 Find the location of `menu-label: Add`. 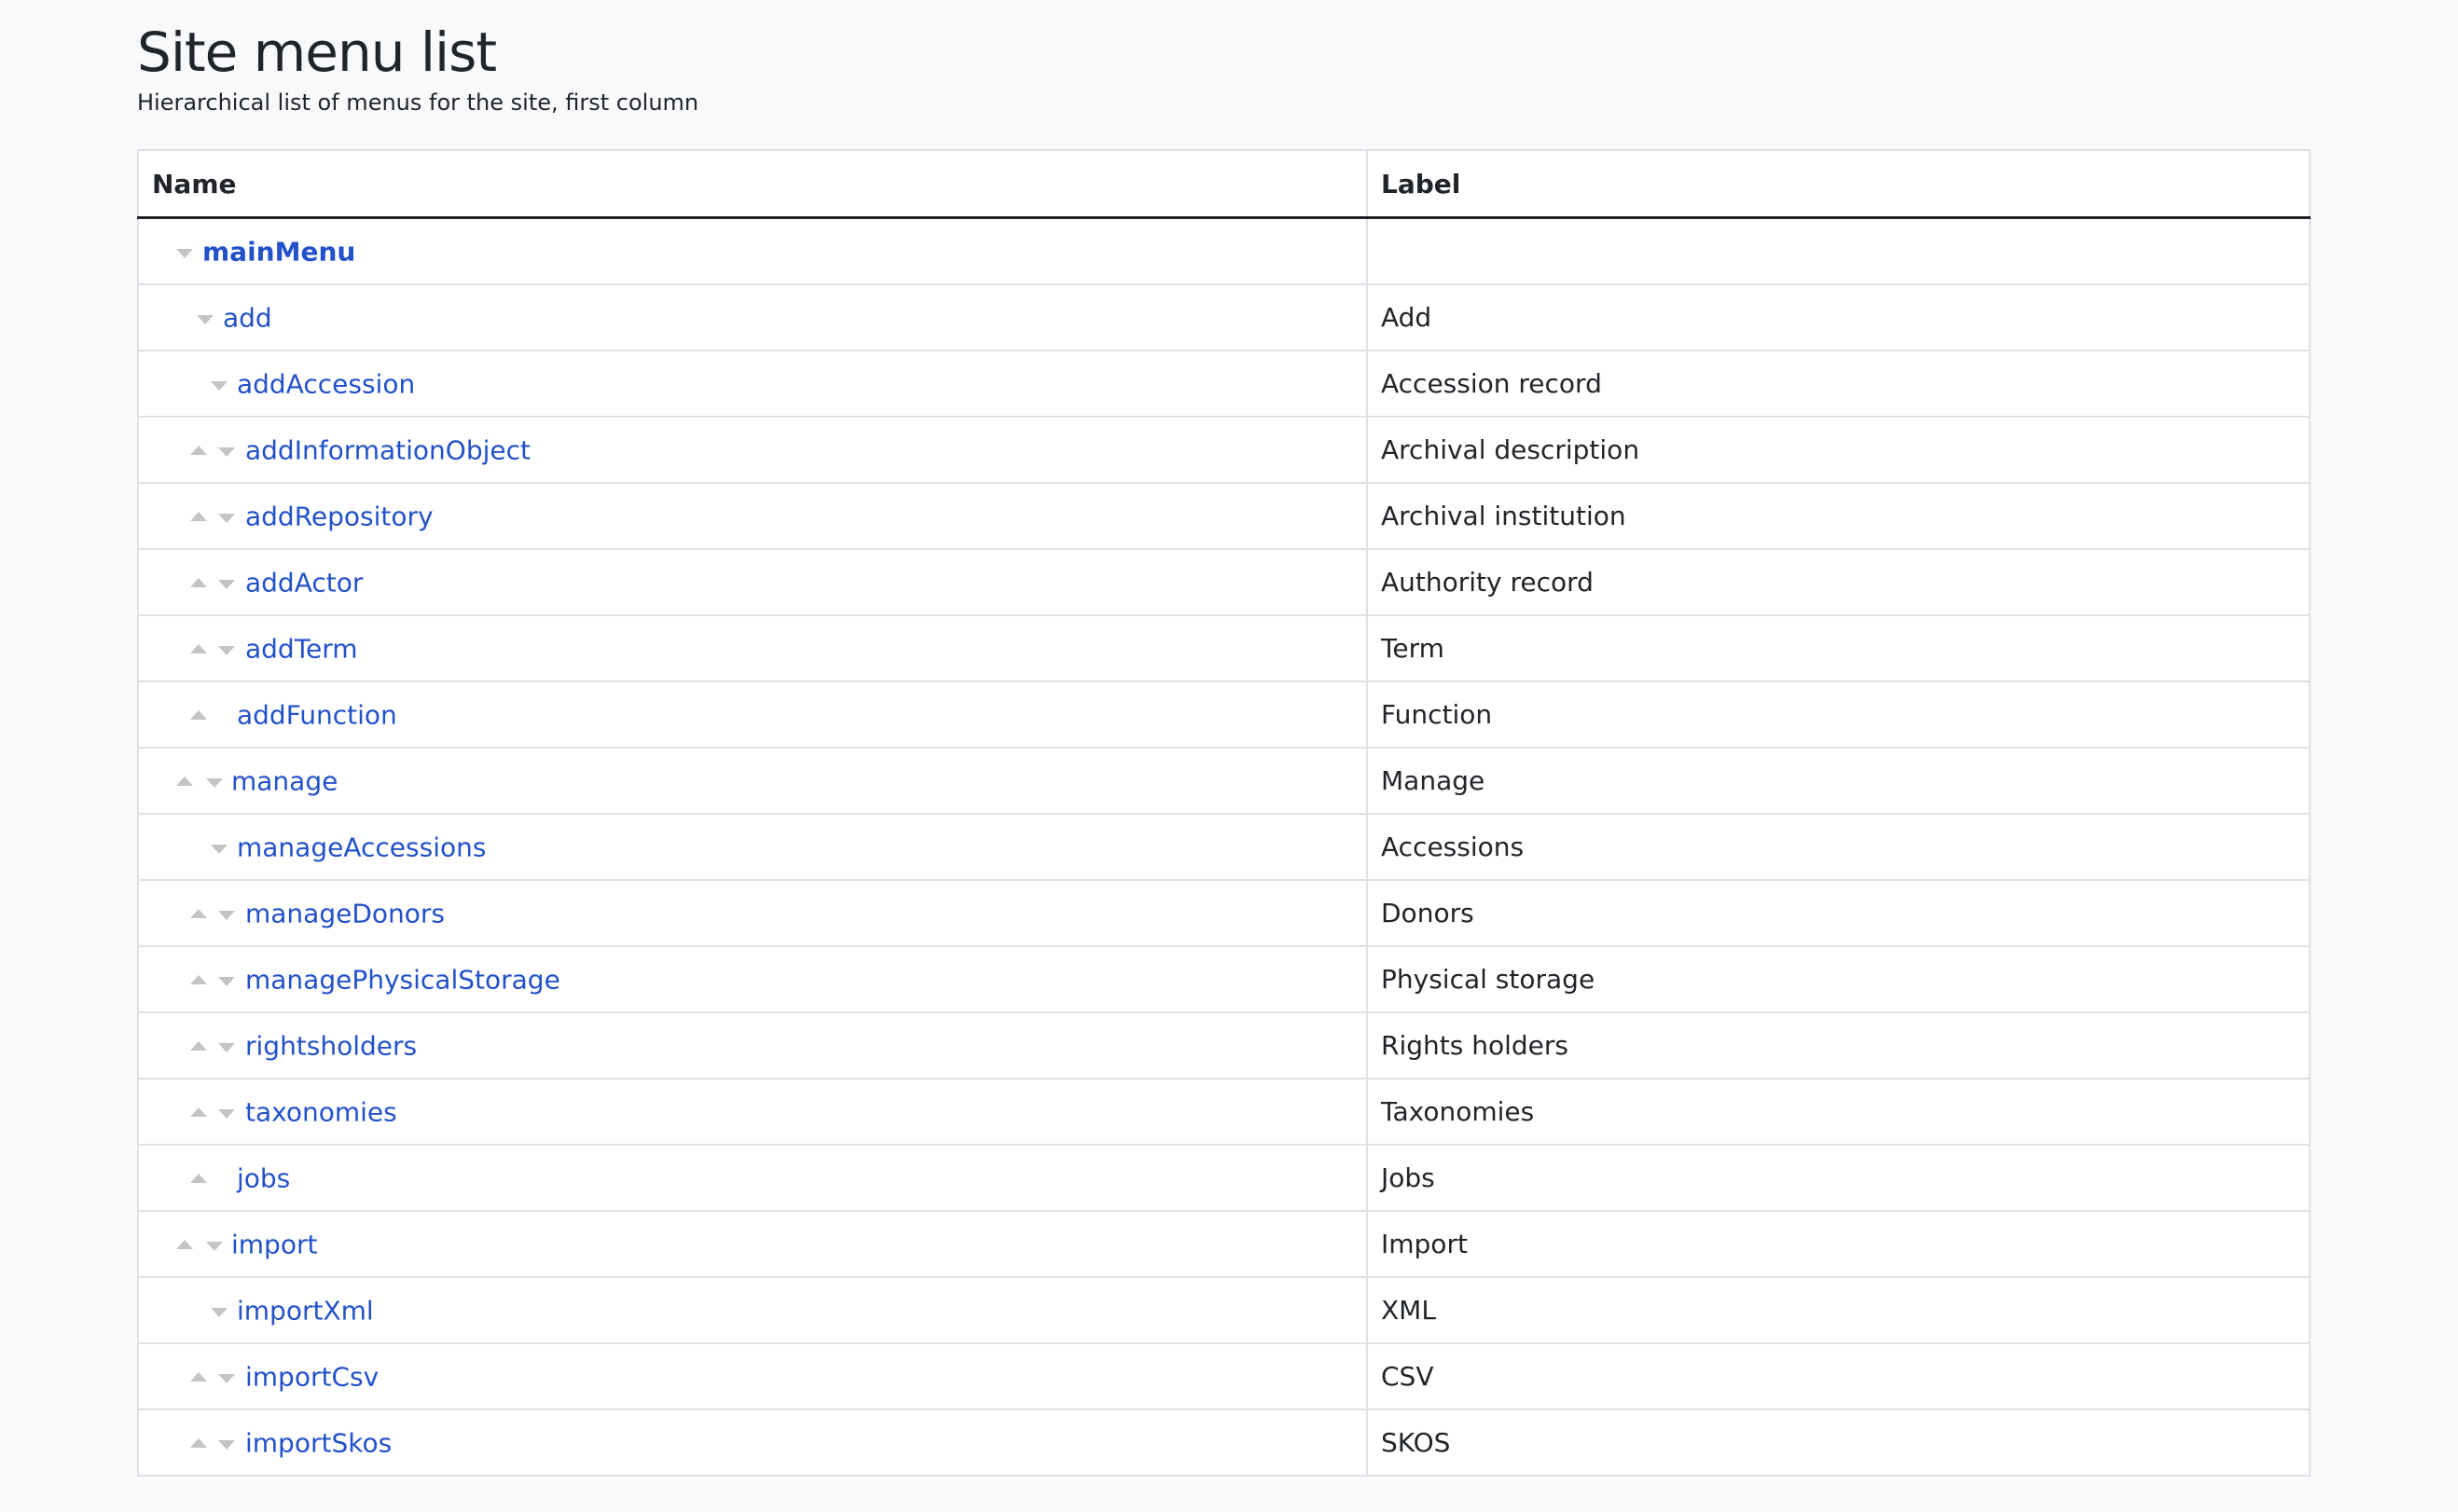

menu-label: Add is located at coordinates (1838, 317).